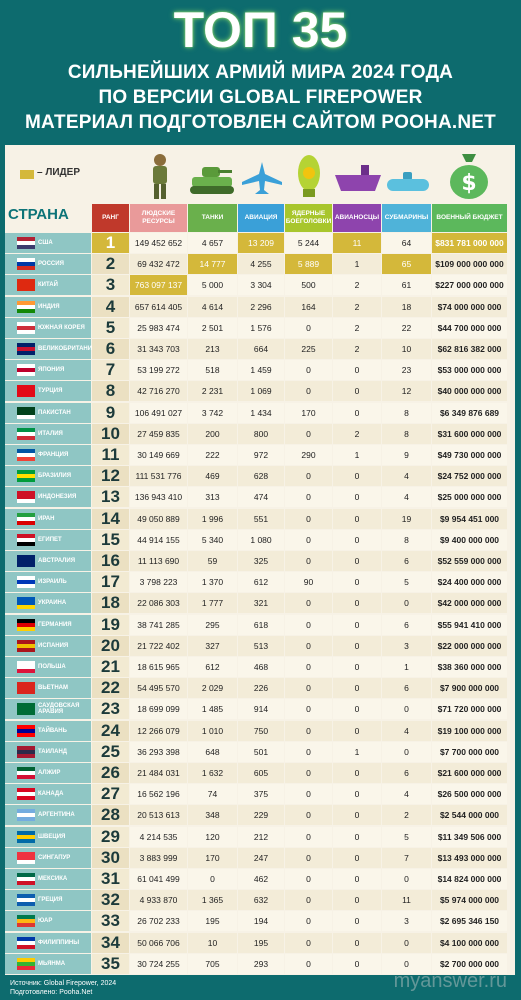  What do you see at coordinates (158, 603) in the screenshot?
I see `value-cell: 22 086 303` at bounding box center [158, 603].